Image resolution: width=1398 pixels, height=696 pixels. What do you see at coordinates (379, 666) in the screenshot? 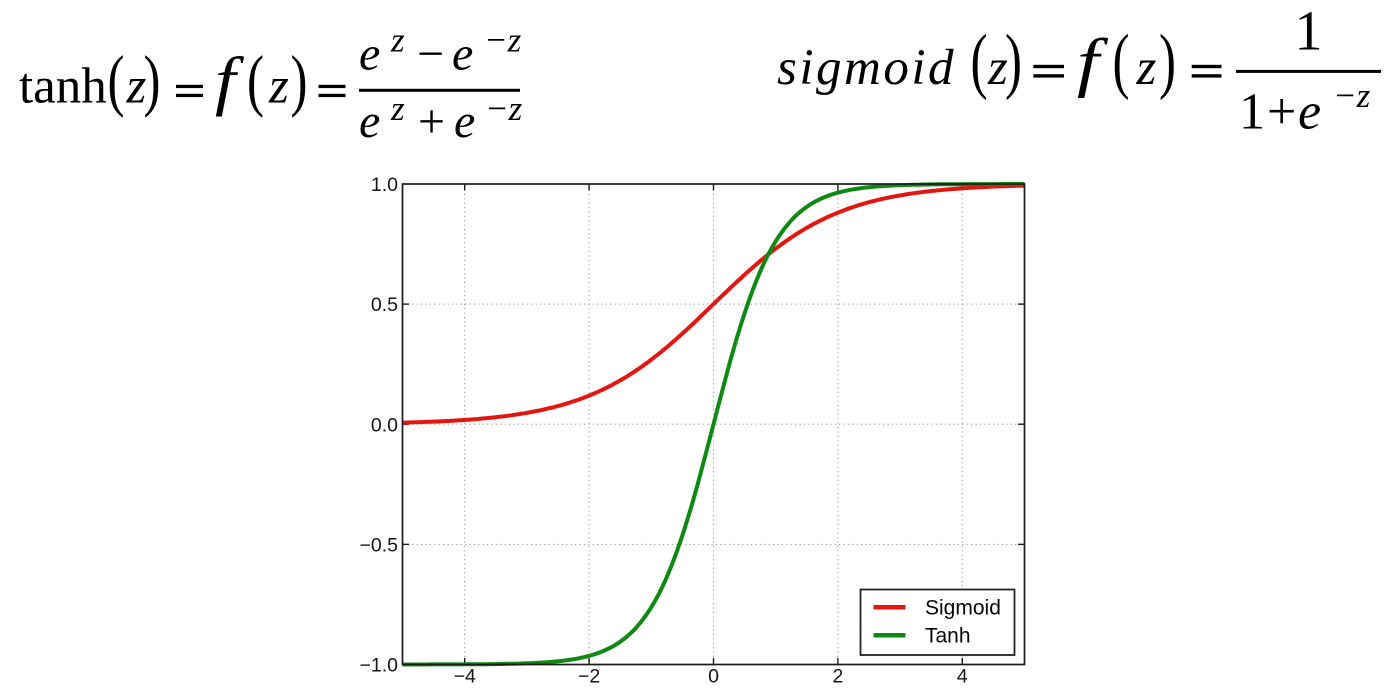
I see `svg-text: −1.0` at bounding box center [379, 666].